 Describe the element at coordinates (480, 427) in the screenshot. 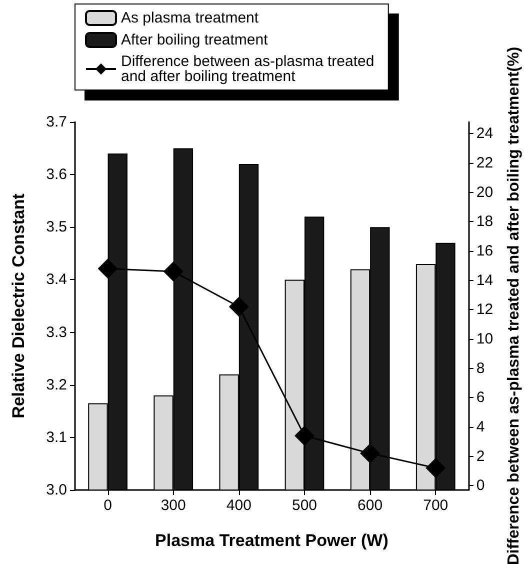

I see `y2-tick-label: 4` at that location.